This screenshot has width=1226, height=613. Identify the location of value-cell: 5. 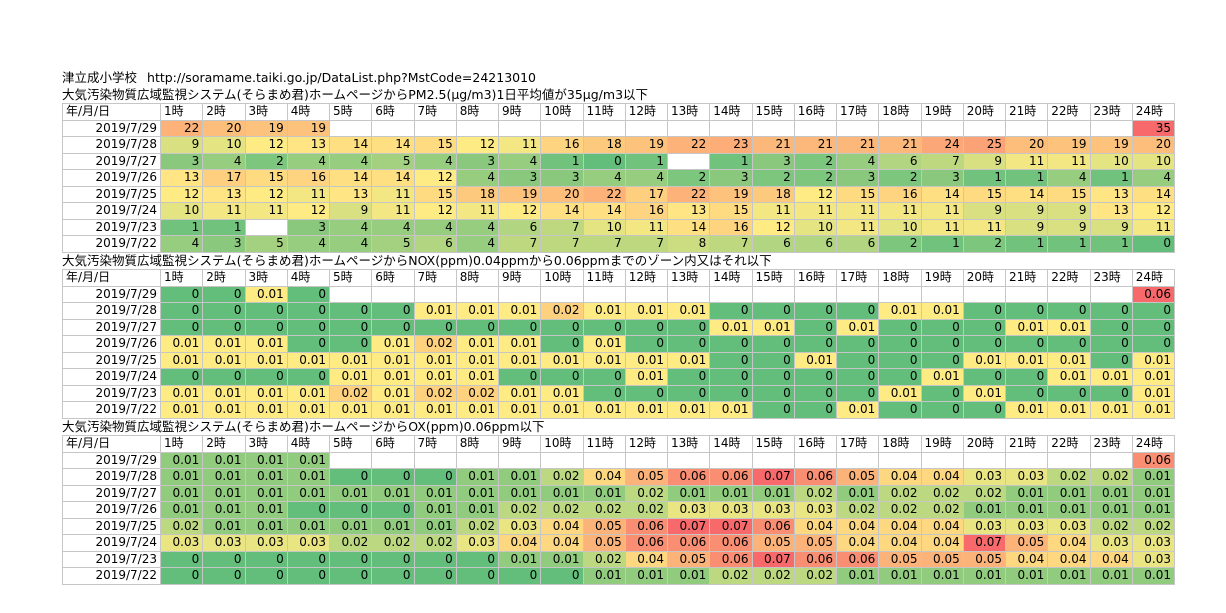
(393, 161).